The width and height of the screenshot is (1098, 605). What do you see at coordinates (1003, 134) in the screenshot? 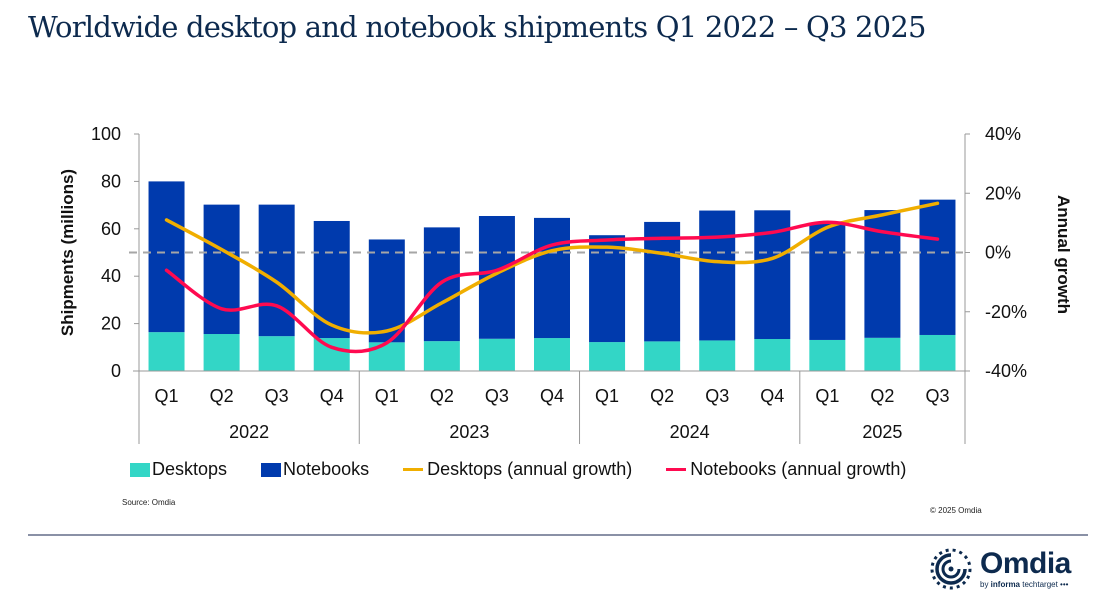
I see `y-tick-label-right: 40%` at bounding box center [1003, 134].